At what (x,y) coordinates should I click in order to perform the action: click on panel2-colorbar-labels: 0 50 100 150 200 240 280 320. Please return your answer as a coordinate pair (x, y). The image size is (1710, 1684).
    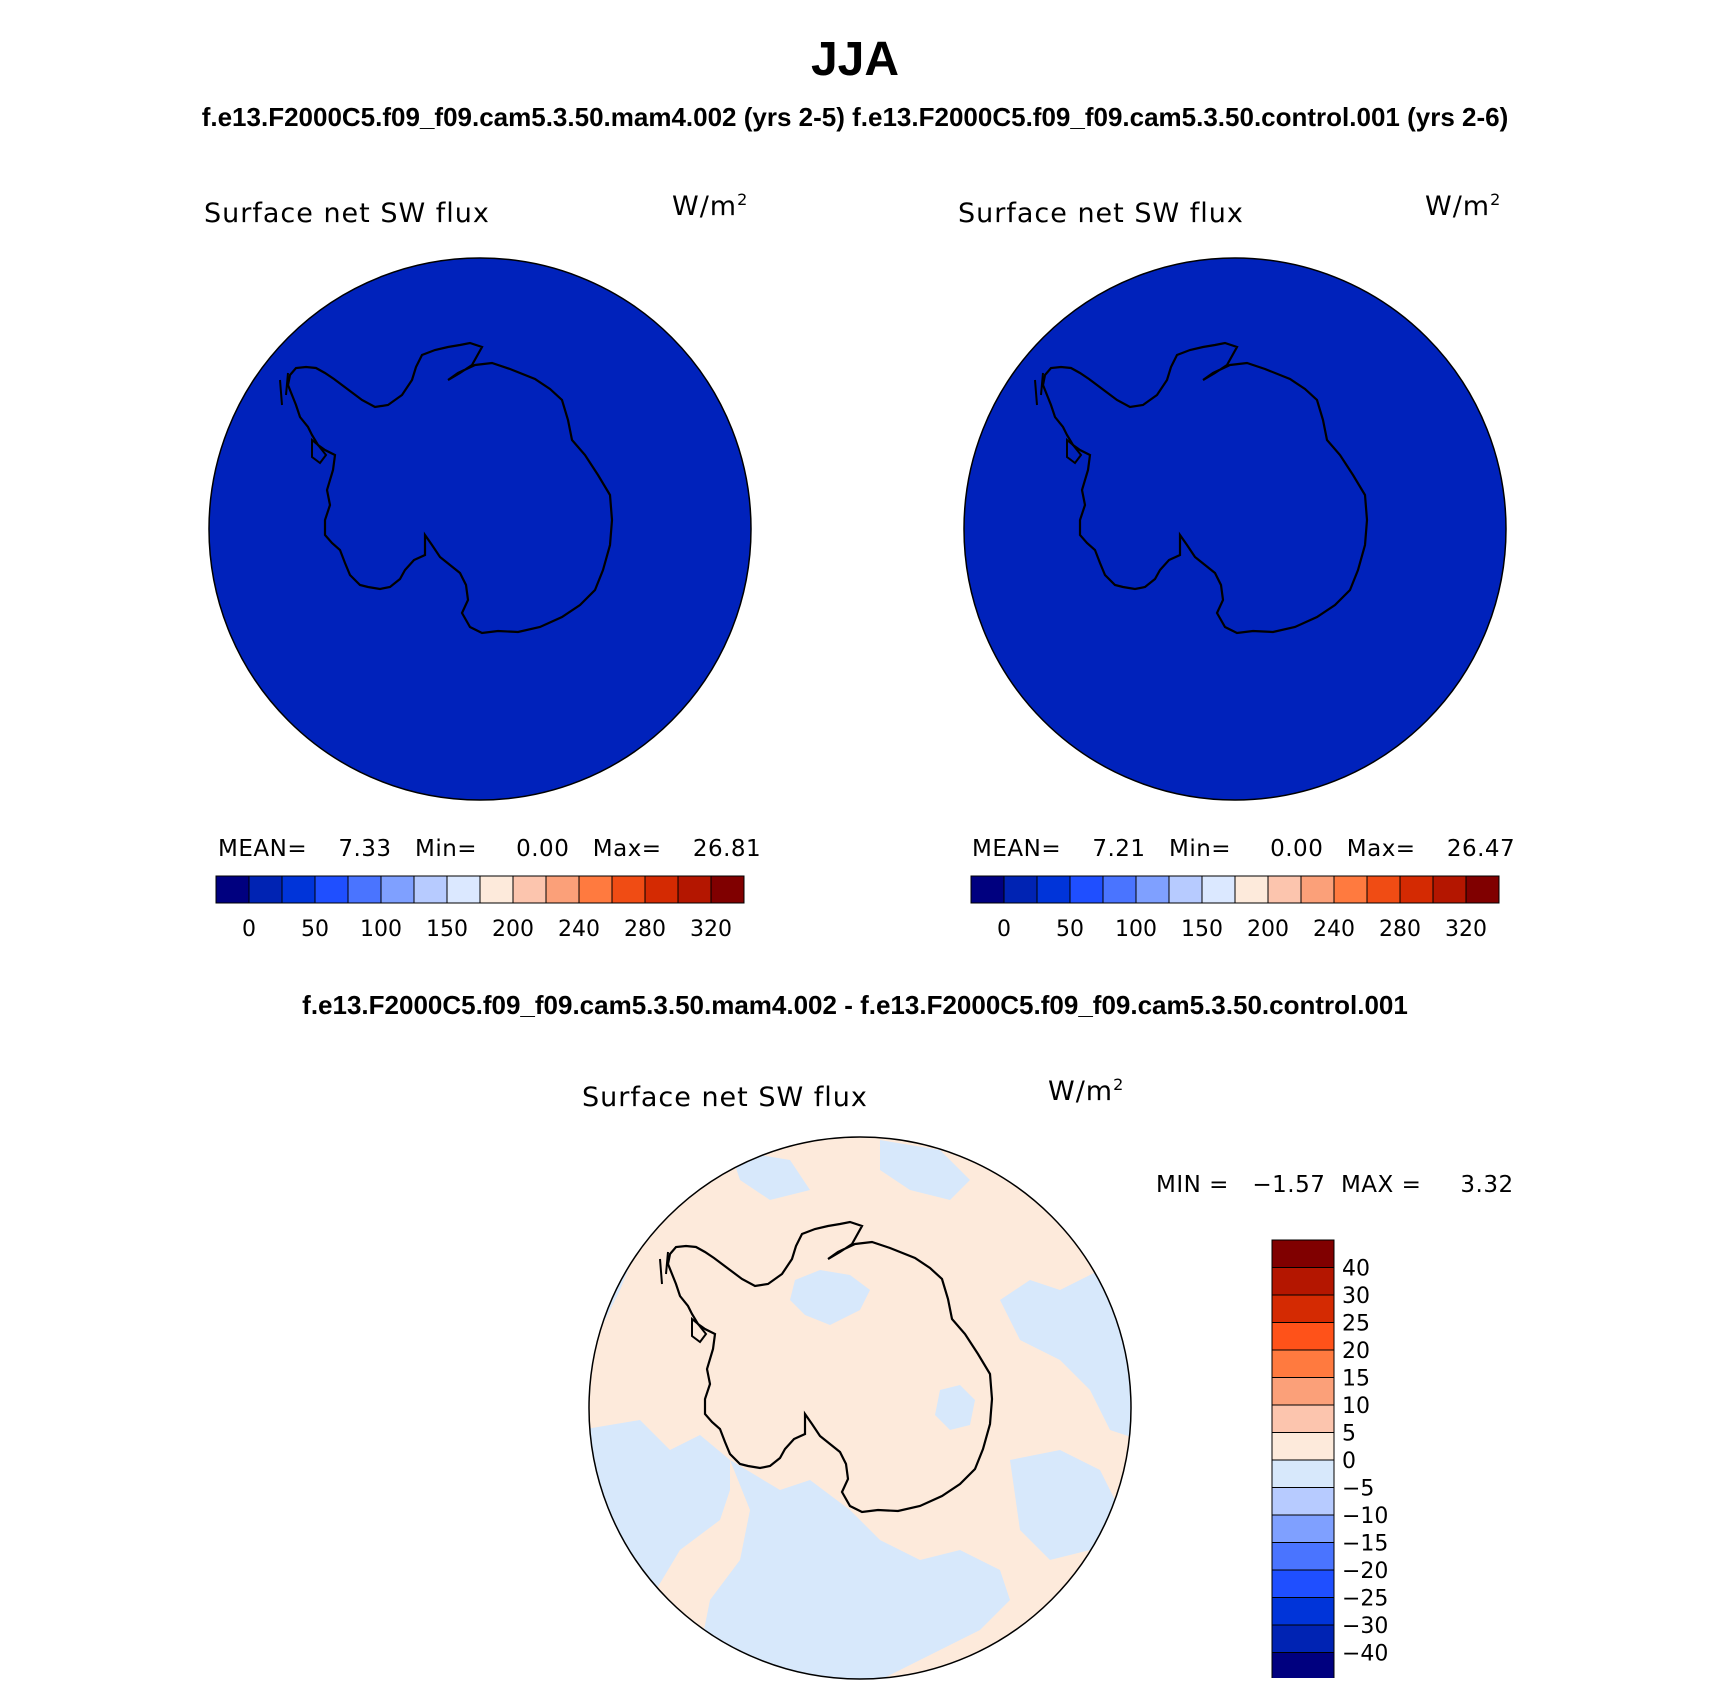
    Looking at the image, I should click on (1242, 929).